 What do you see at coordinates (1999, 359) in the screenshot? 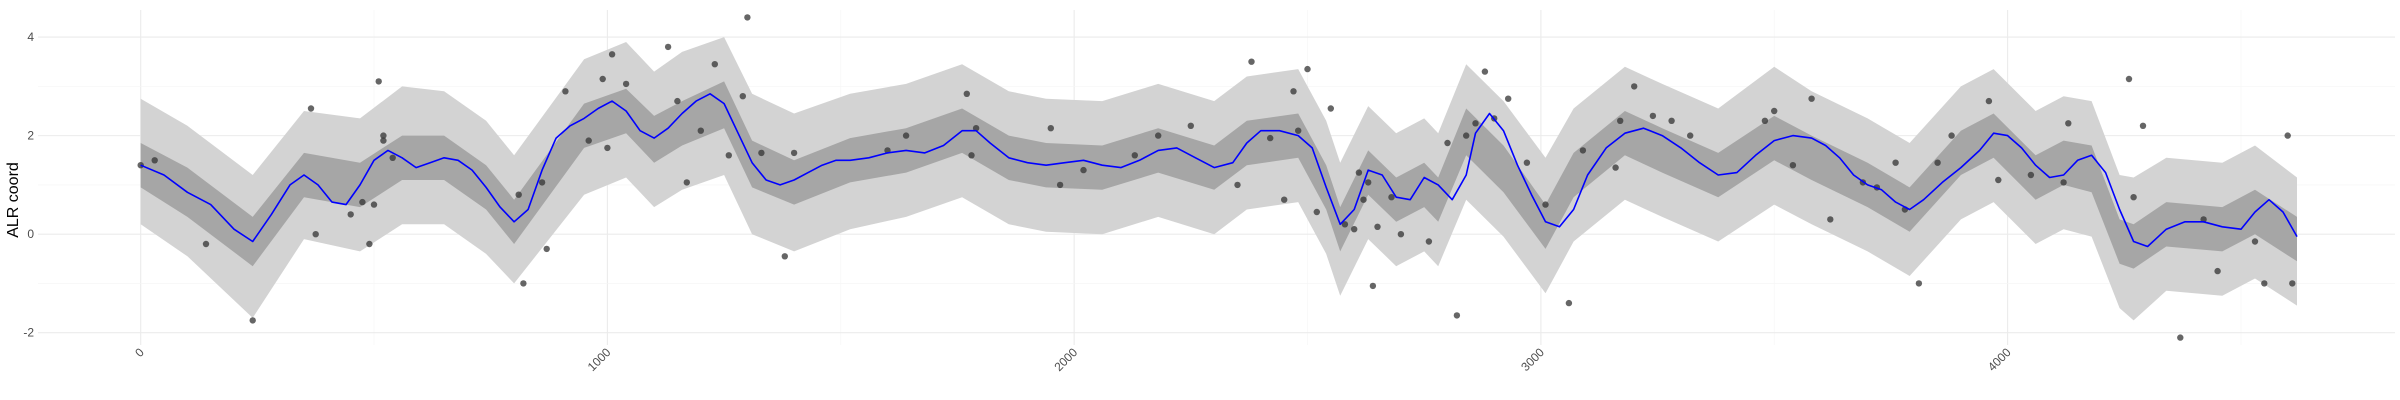
I see `x-tick-label: 4000` at bounding box center [1999, 359].